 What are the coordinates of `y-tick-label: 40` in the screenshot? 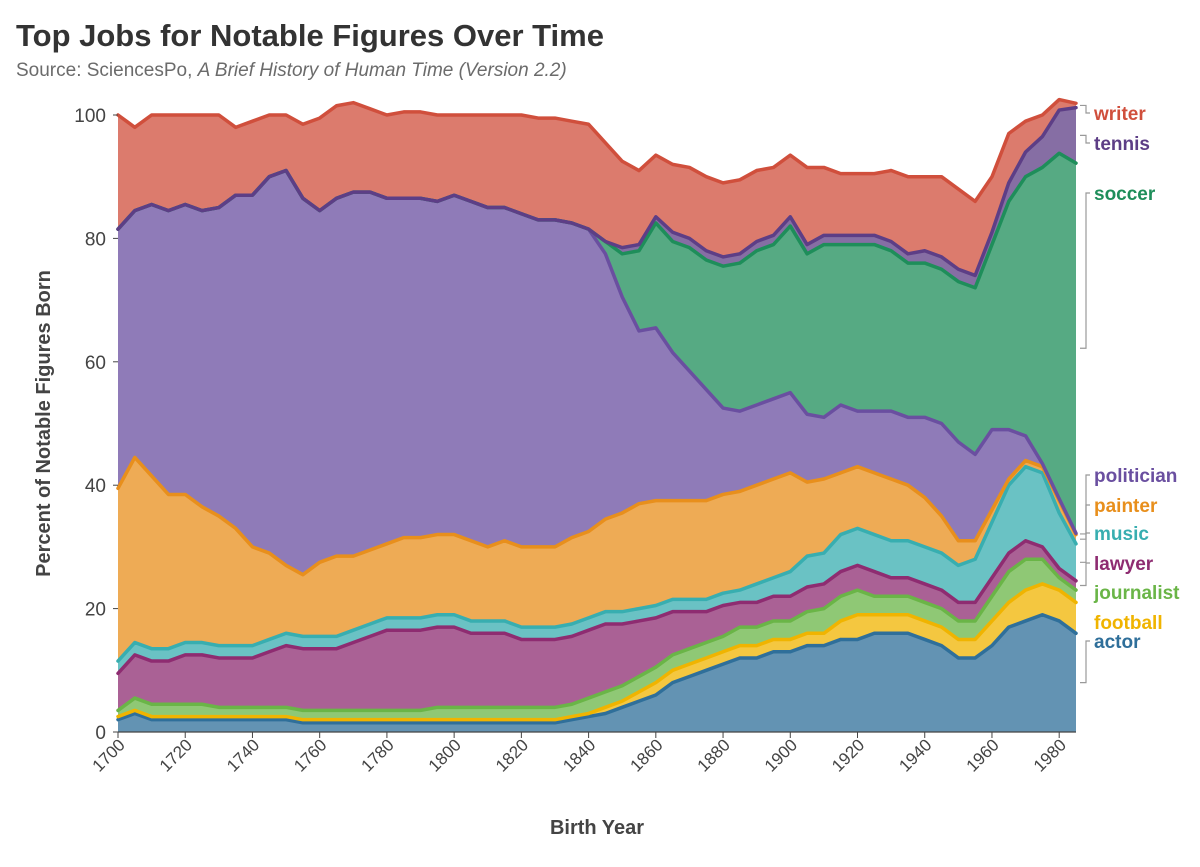 It's located at (95, 486).